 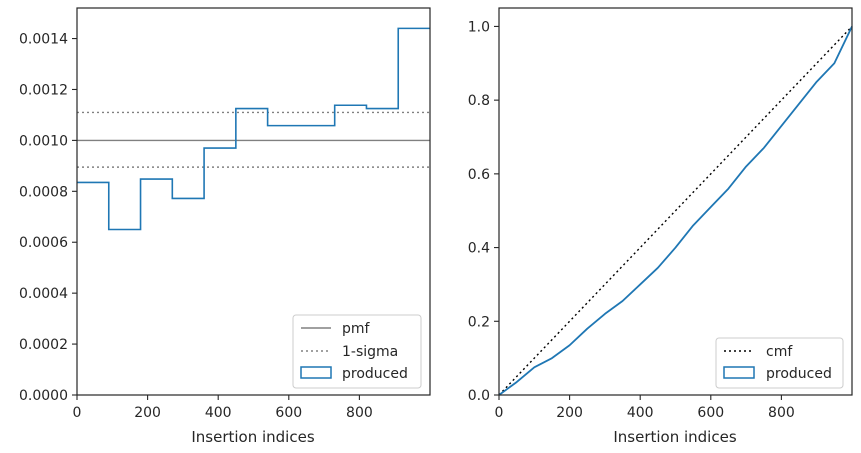 I want to click on left-x-tick-label: 800, so click(x=359, y=413).